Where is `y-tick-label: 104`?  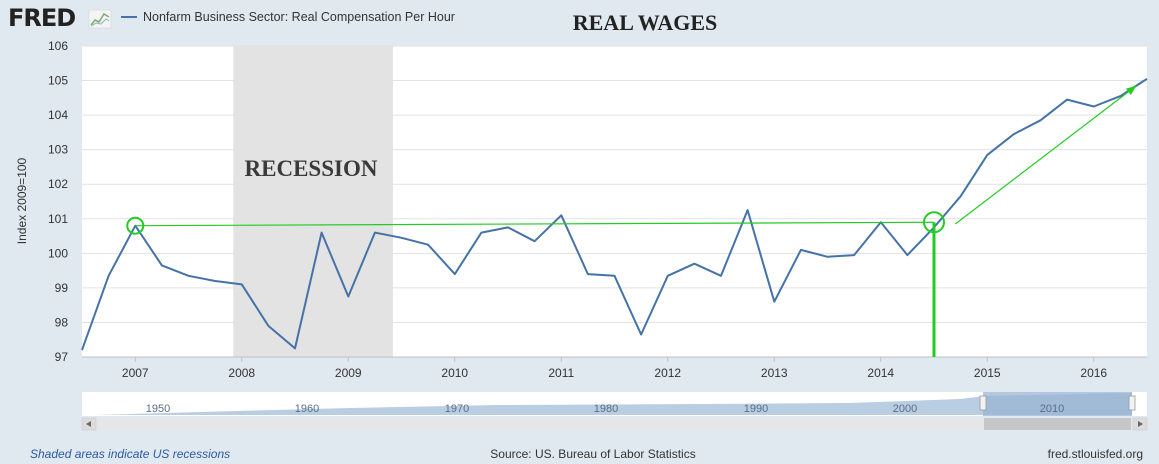
y-tick-label: 104 is located at coordinates (58, 115).